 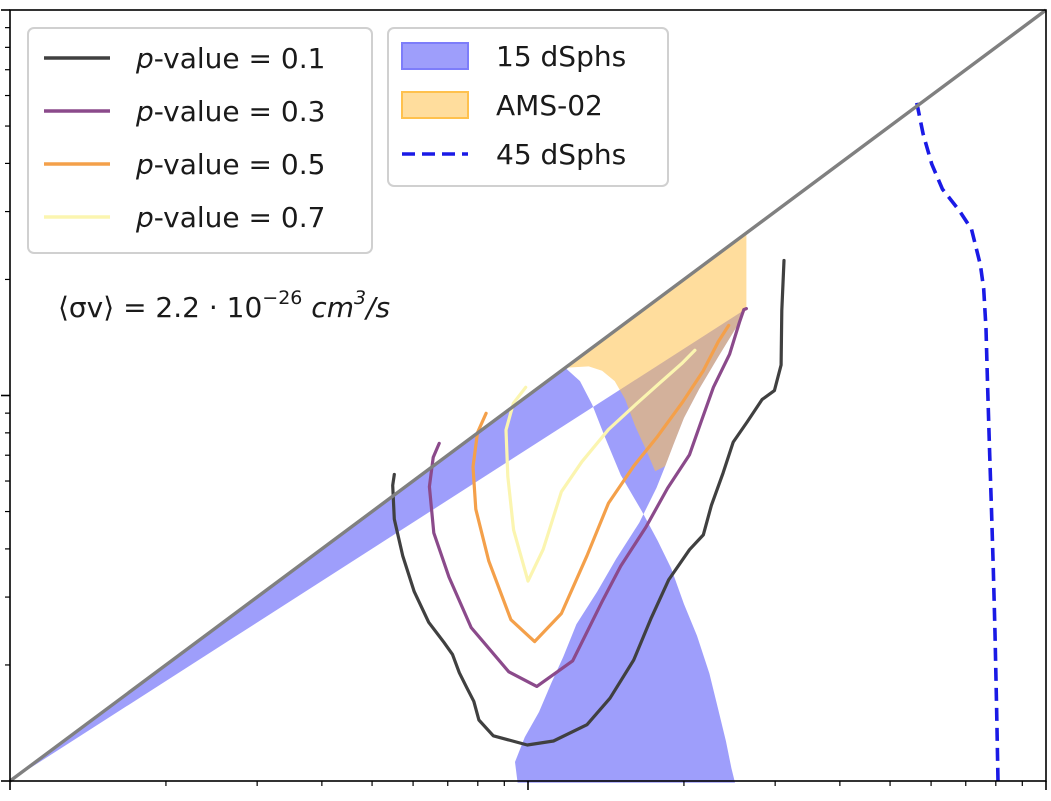 I want to click on legend-regions: 15 dSphs AMS-02 45 dSphs, so click(x=528, y=107).